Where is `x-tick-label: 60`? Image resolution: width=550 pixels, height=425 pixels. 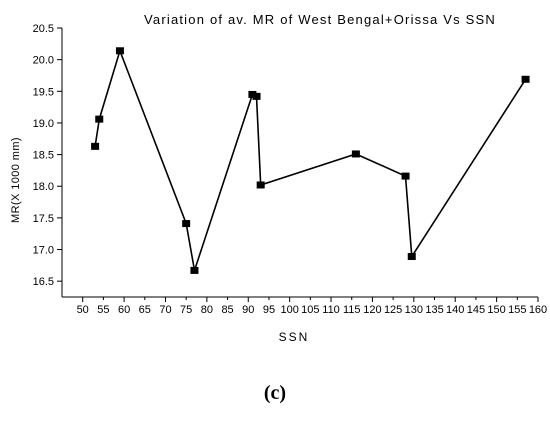
x-tick-label: 60 is located at coordinates (124, 310).